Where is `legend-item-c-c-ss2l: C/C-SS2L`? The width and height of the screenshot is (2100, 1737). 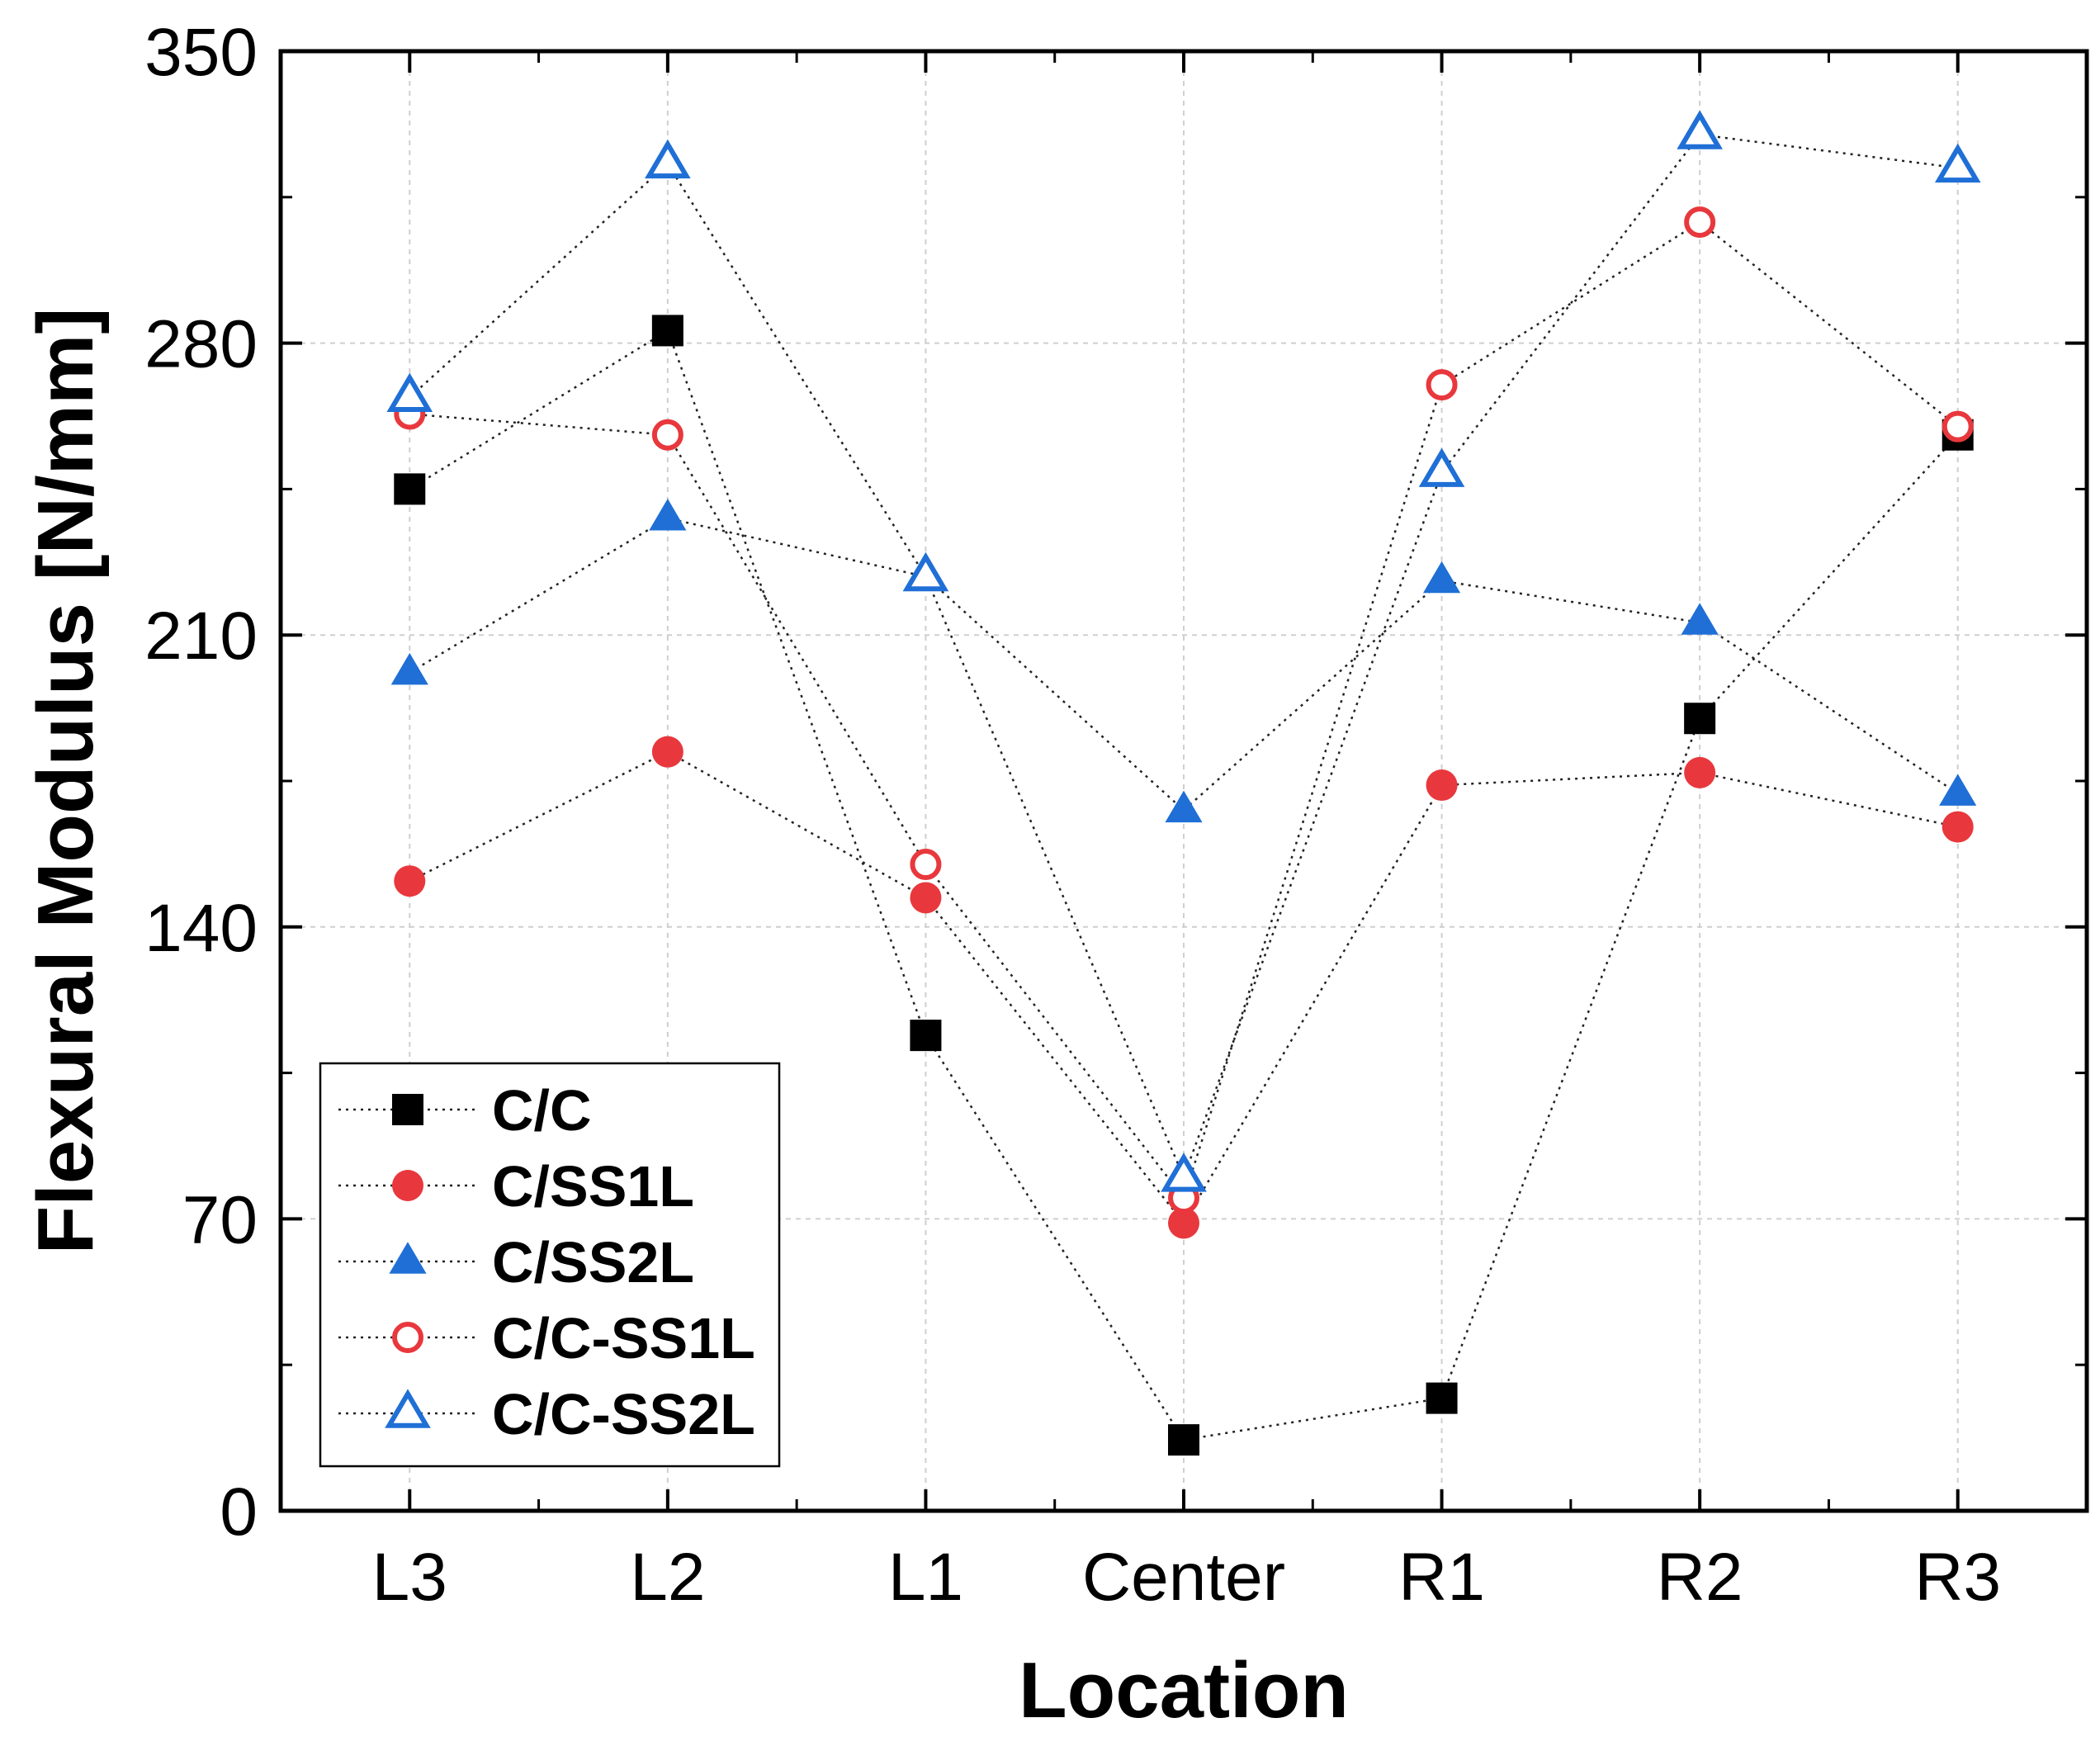 legend-item-c-c-ss2l: C/C-SS2L is located at coordinates (546, 1414).